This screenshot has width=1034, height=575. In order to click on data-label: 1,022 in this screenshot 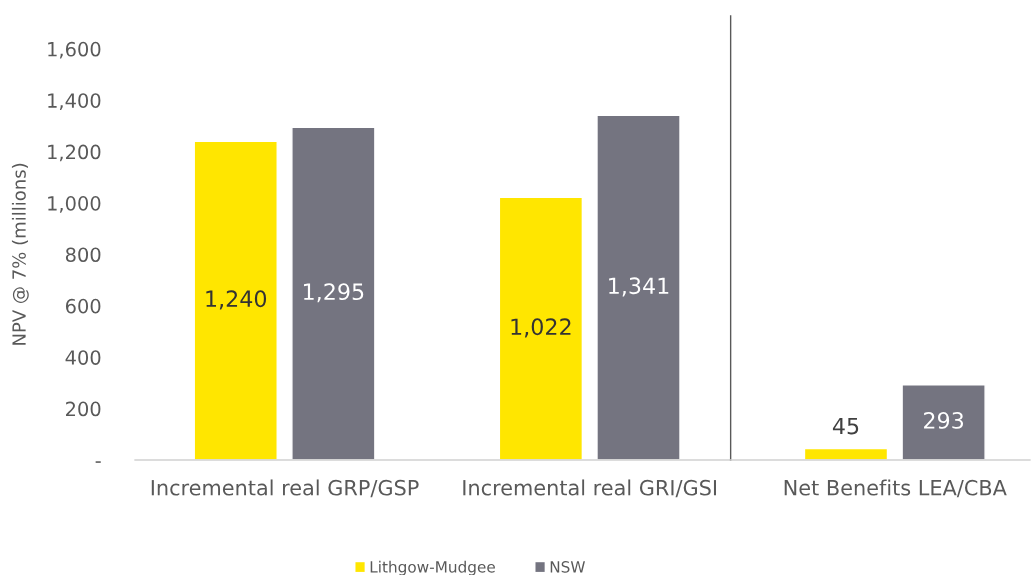, I will do `click(541, 328)`.